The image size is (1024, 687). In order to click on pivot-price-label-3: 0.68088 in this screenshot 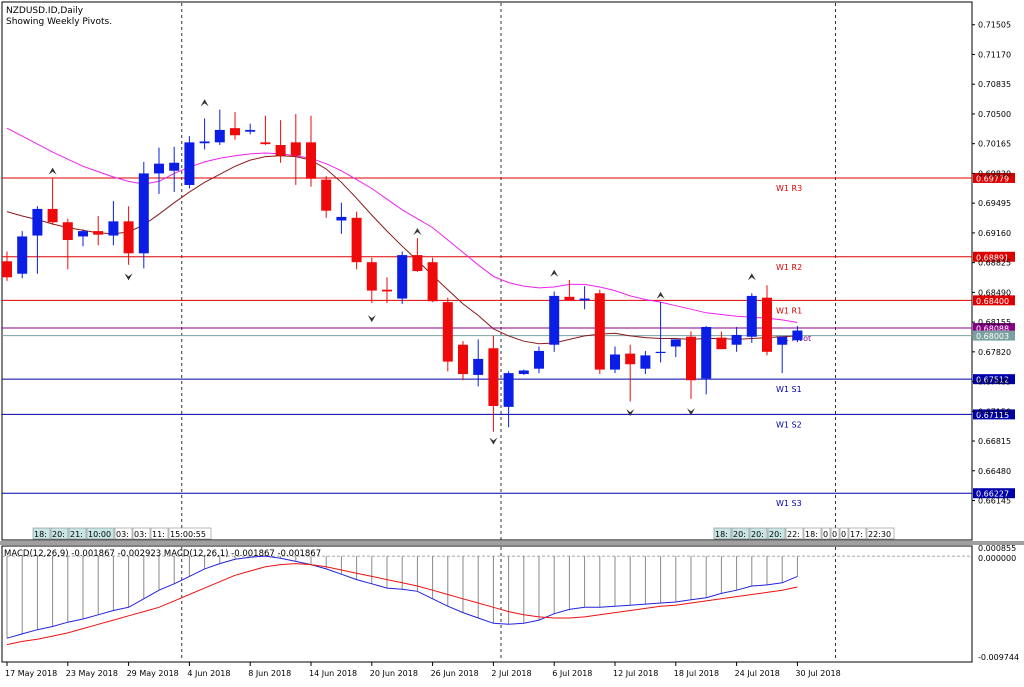, I will do `click(992, 329)`.